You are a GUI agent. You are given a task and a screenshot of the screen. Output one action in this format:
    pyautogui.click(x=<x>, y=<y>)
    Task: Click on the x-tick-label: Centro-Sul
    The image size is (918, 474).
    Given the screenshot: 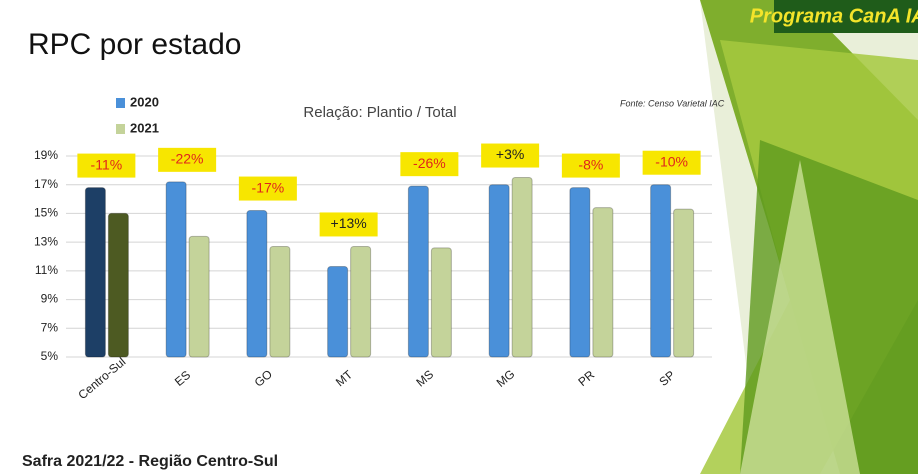 What is the action you would take?
    pyautogui.click(x=101, y=379)
    